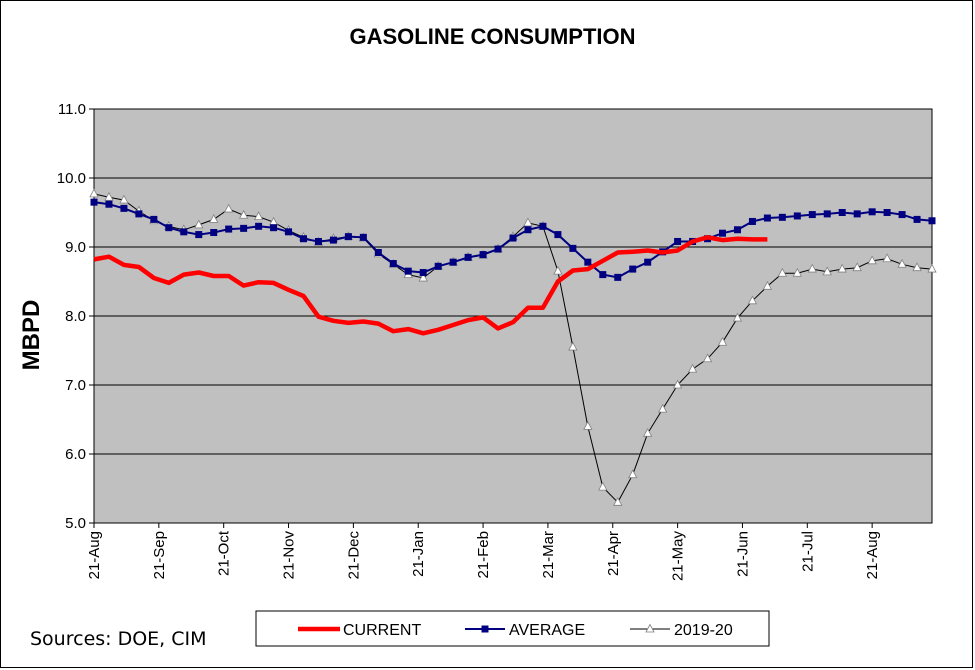 The height and width of the screenshot is (670, 975). I want to click on legend: CURRENT AVERAGE 2019-20, so click(512, 628).